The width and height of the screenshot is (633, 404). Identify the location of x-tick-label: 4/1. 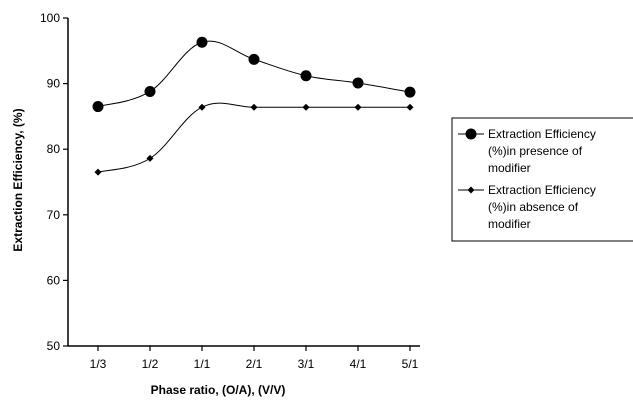
(358, 364).